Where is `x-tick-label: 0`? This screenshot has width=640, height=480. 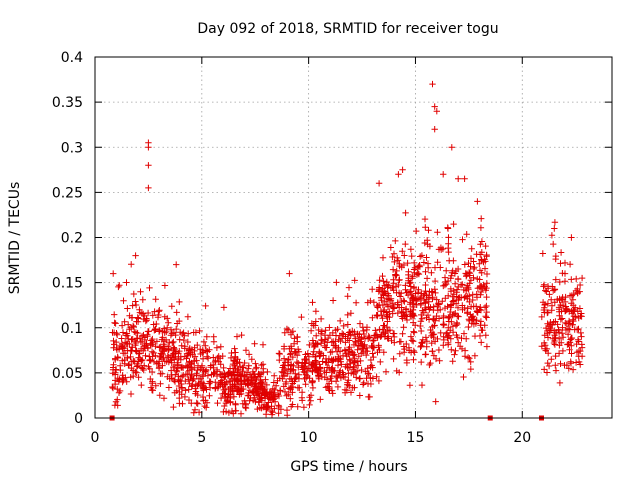 x-tick-label: 0 is located at coordinates (95, 438).